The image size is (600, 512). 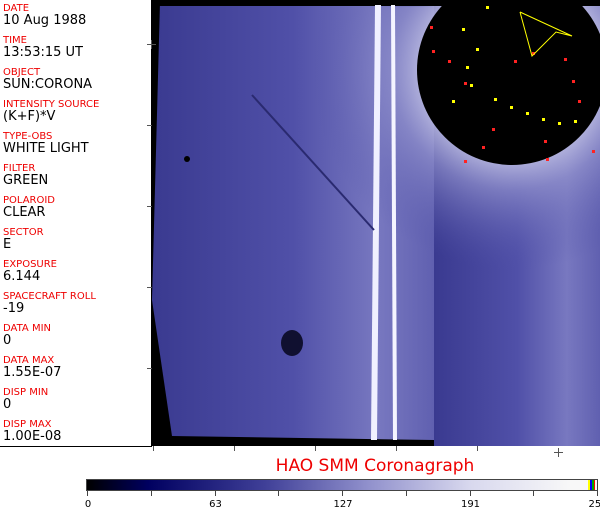 What do you see at coordinates (22, 276) in the screenshot?
I see `field-value: 6.144` at bounding box center [22, 276].